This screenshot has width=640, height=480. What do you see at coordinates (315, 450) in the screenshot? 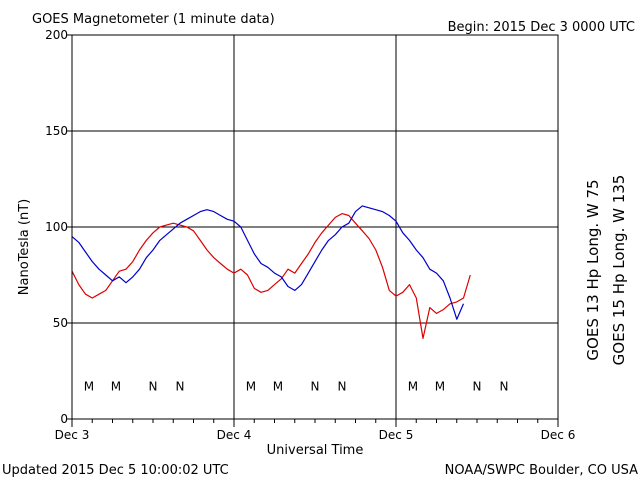
I see `x-axis-label: Universal Time` at bounding box center [315, 450].